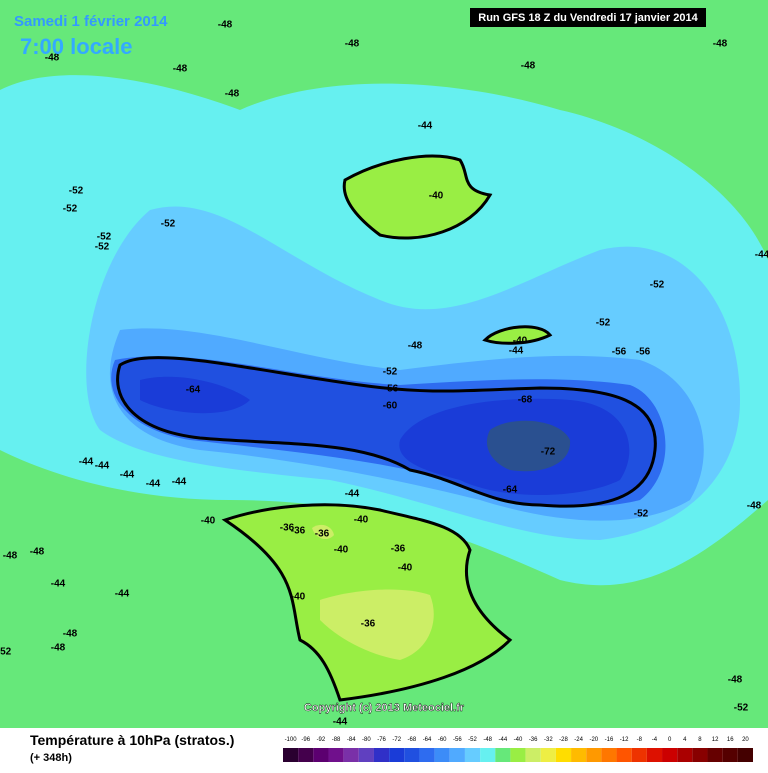 The height and width of the screenshot is (773, 768). What do you see at coordinates (548, 452) in the screenshot?
I see `contour-label: -72` at bounding box center [548, 452].